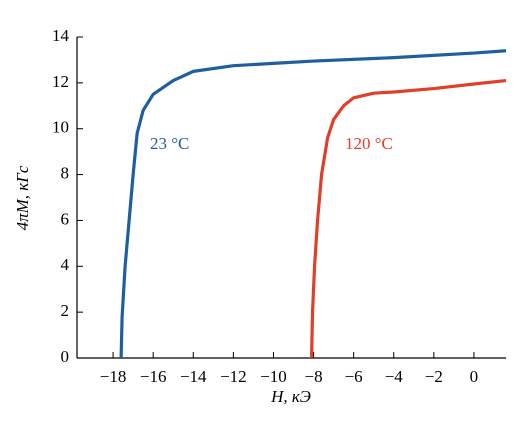  Describe the element at coordinates (290, 396) in the screenshot. I see `x-axis-label: H, кЭ` at that location.